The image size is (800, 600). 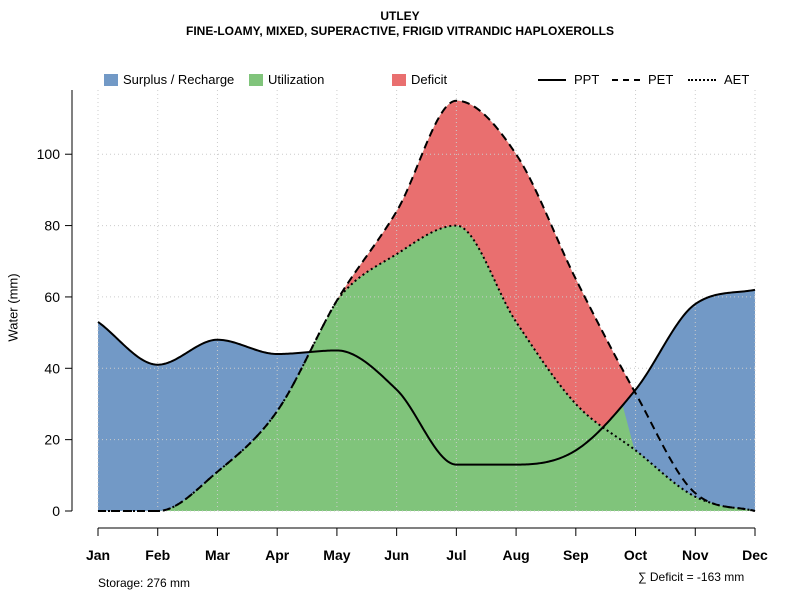 What do you see at coordinates (576, 555) in the screenshot?
I see `x-tick-label-sep: Sep` at bounding box center [576, 555].